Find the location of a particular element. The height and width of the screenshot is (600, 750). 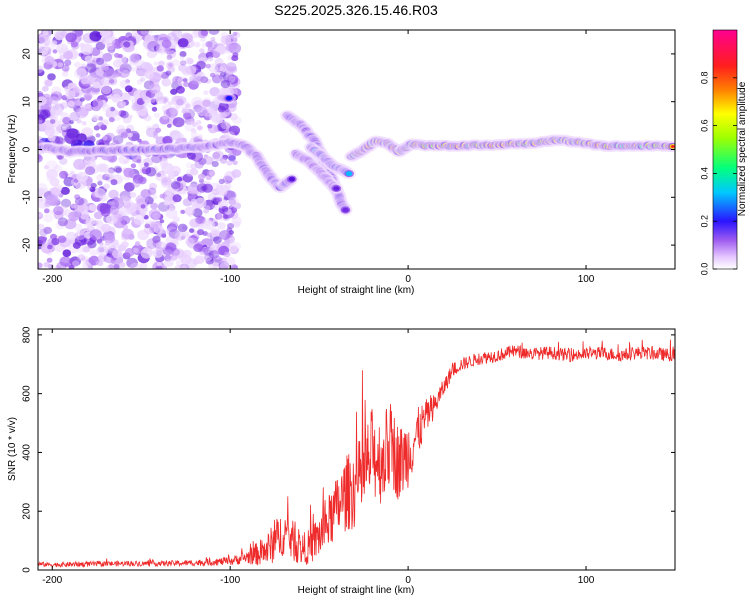

snr-x-axis-label: Height of straight line (km) is located at coordinates (356, 590).